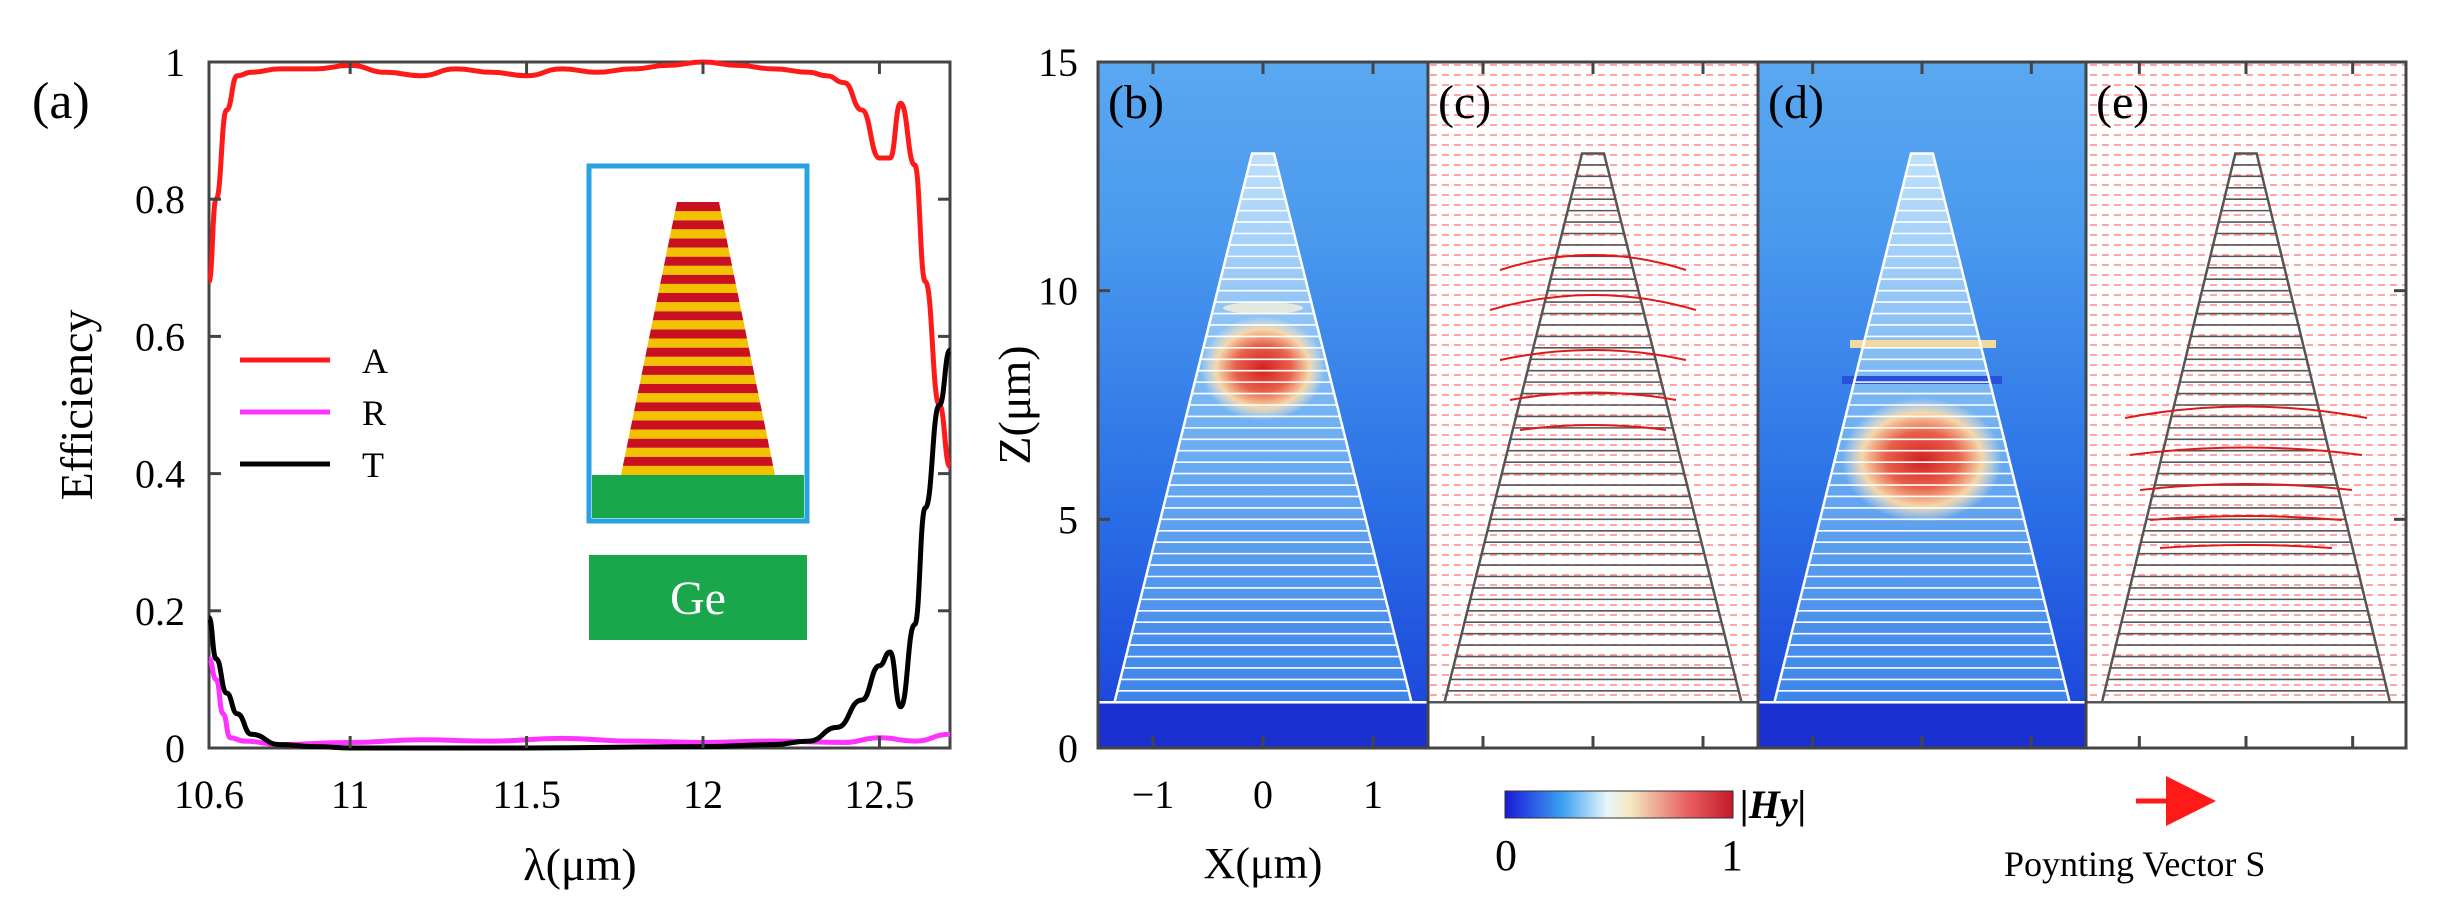 This screenshot has width=2438, height=914. What do you see at coordinates (578, 702) in the screenshot?
I see `series-line-R` at bounding box center [578, 702].